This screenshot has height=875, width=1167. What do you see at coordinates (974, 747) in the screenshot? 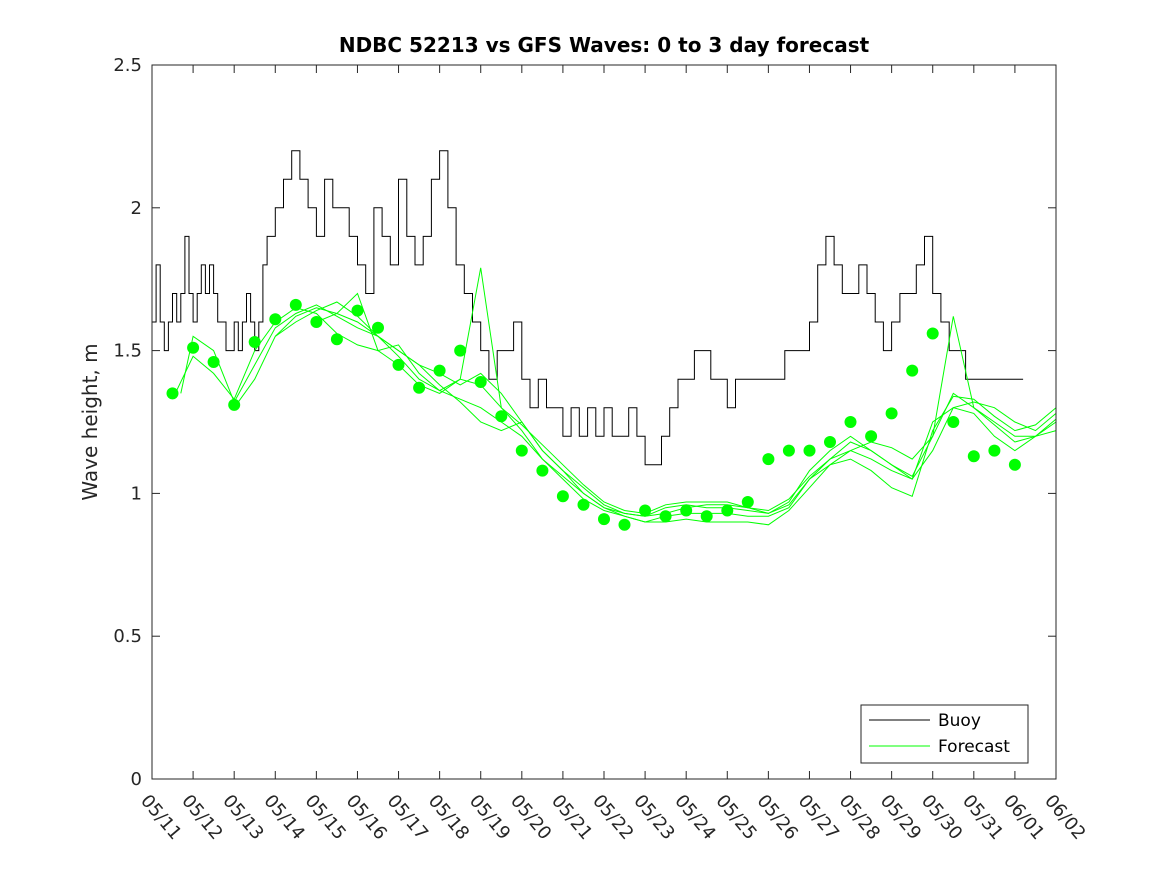
I see `legend-label-forecast: Forecast` at bounding box center [974, 747].